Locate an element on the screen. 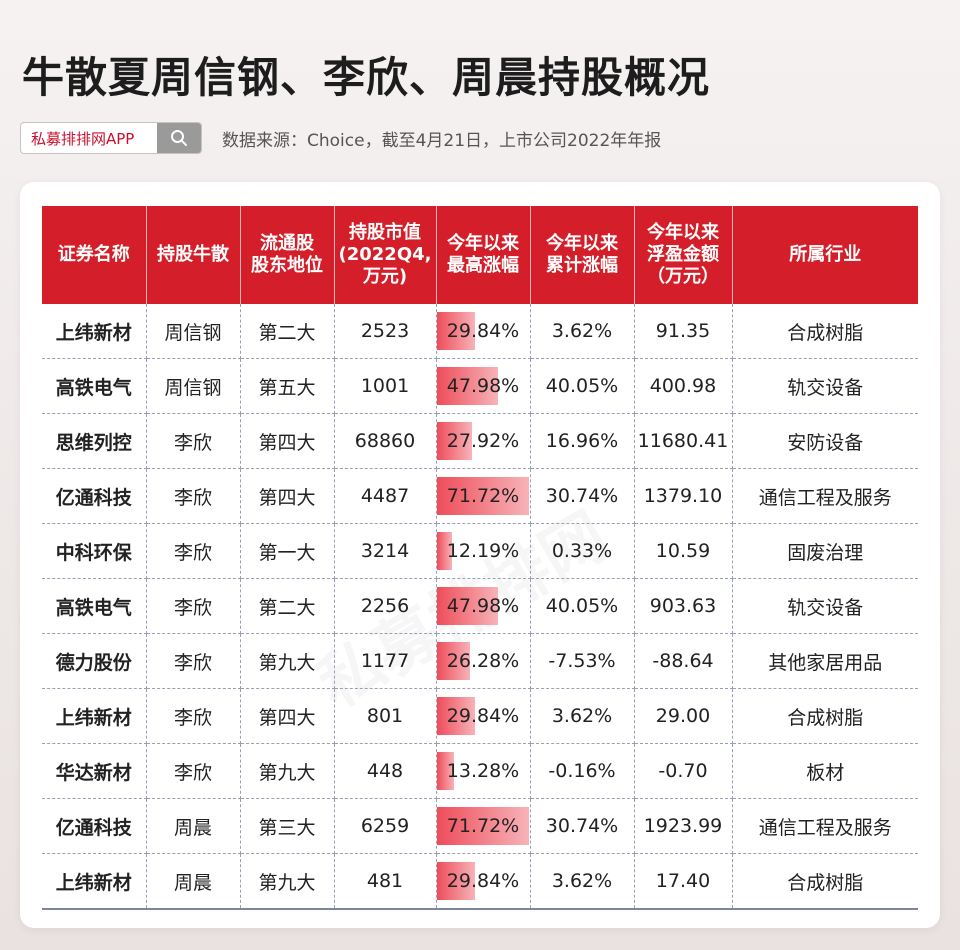  table-row: 上纬新材 周信钢 第二大 2523 29.84% 3.62% 91.35 合成树脂 is located at coordinates (480, 331).